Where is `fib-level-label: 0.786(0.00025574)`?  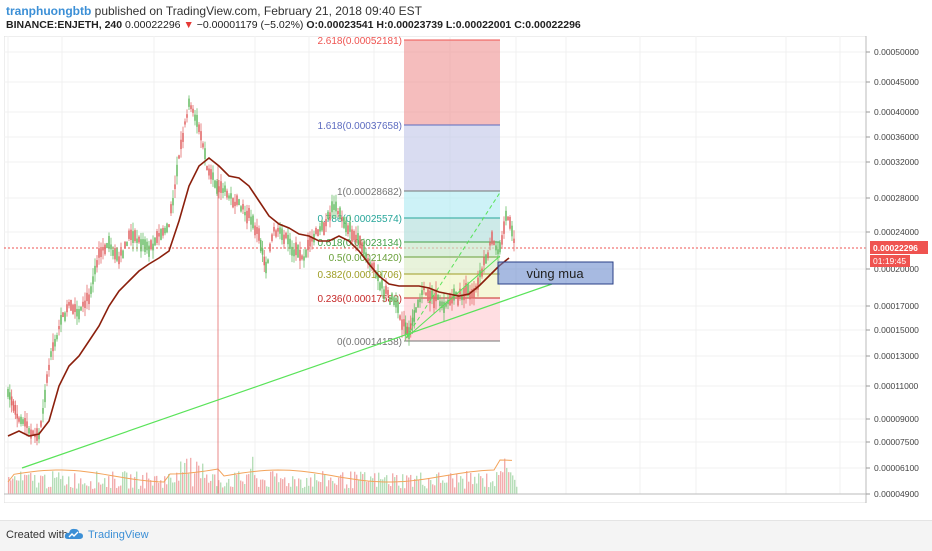 fib-level-label: 0.786(0.00025574) is located at coordinates (359, 219).